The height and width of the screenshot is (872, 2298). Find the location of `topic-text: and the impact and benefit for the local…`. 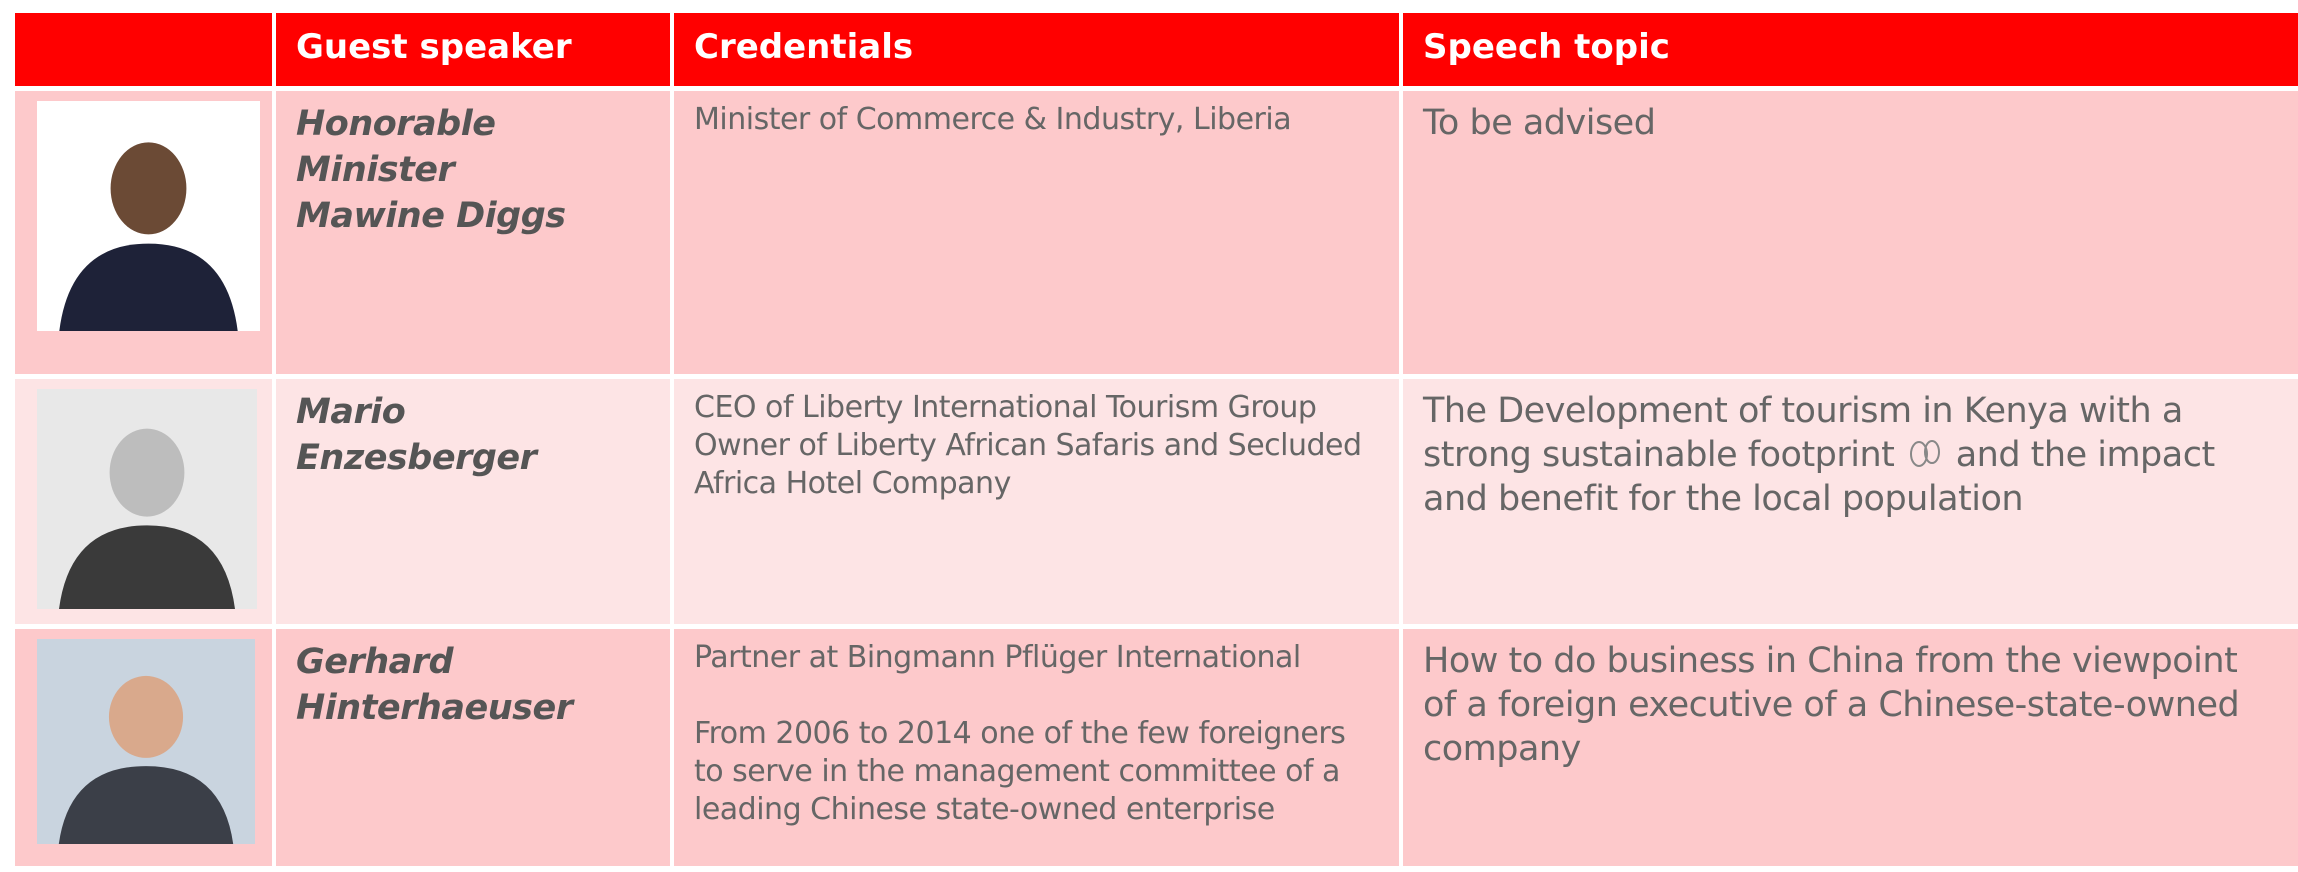

topic-text: and the impact and benefit for the local… is located at coordinates (1819, 477).